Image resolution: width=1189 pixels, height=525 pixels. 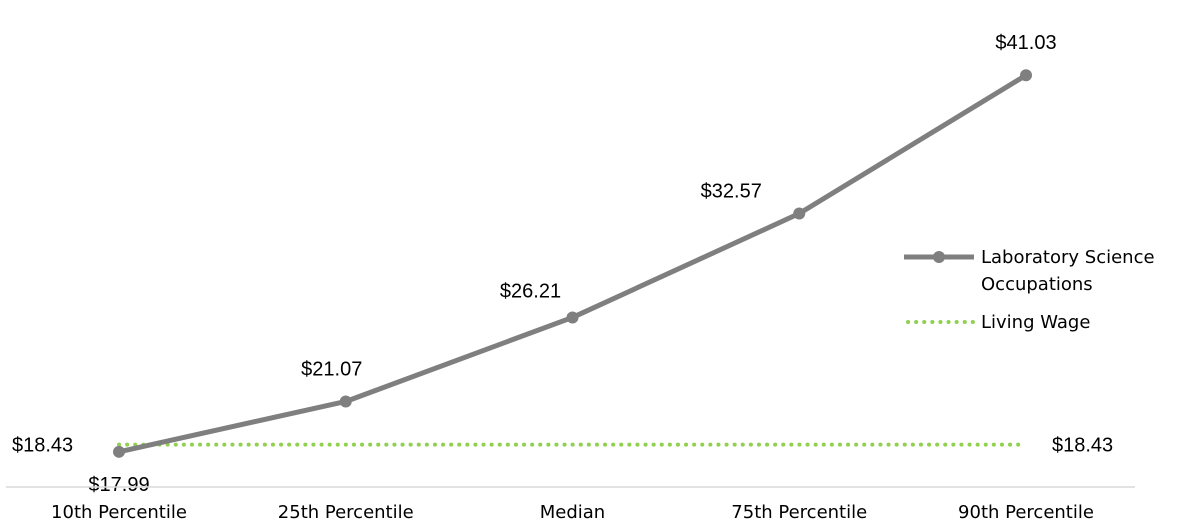 What do you see at coordinates (1035, 322) in the screenshot?
I see `legend-label-living-wage: Living Wage` at bounding box center [1035, 322].